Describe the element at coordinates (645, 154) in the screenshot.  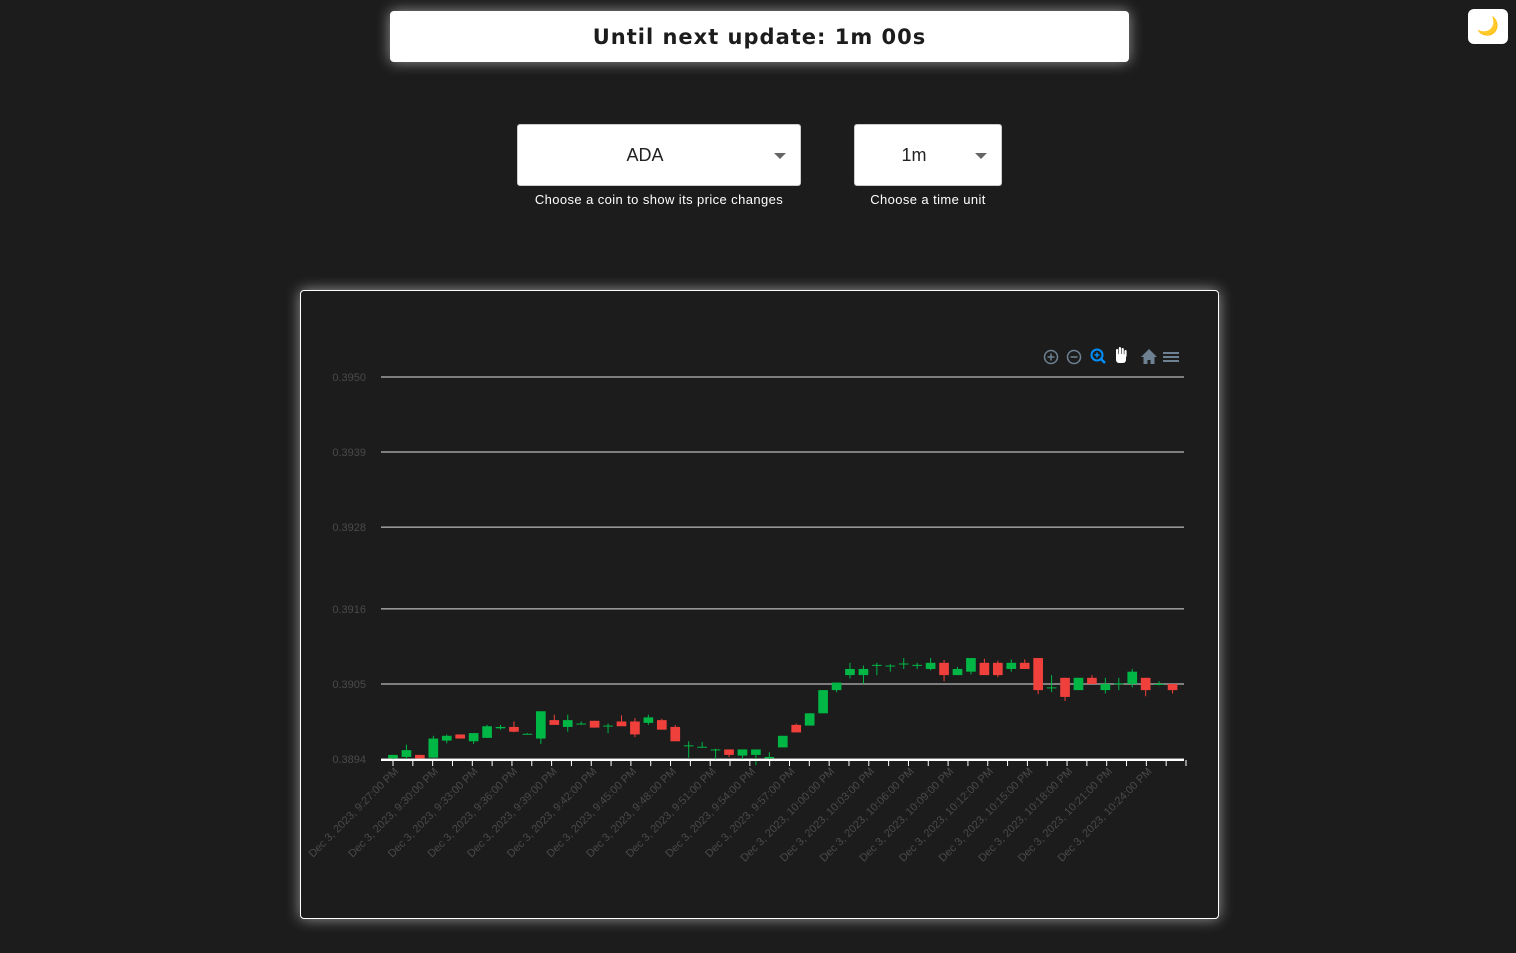
I see `coin-select-value: ADA` at that location.